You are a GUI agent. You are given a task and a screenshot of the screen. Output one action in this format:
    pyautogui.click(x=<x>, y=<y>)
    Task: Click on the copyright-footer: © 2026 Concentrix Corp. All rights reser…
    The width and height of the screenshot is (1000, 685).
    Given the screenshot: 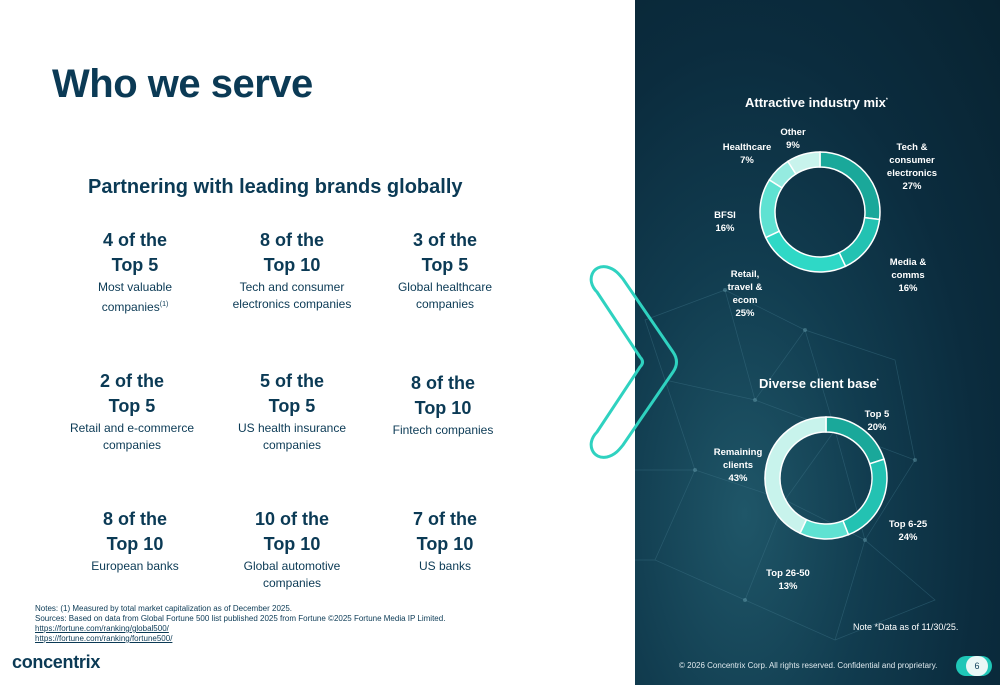 What is the action you would take?
    pyautogui.click(x=808, y=665)
    